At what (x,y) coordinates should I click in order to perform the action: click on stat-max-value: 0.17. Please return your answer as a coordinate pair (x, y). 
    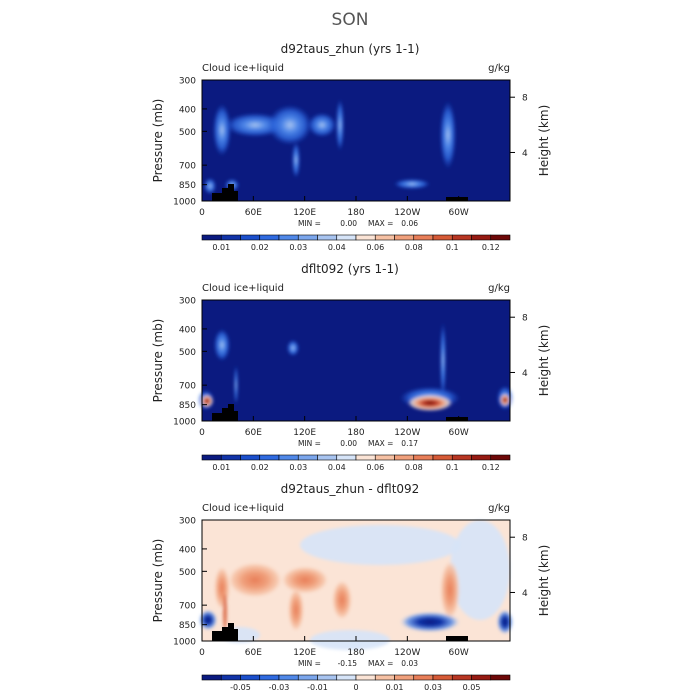
    Looking at the image, I should click on (409, 443).